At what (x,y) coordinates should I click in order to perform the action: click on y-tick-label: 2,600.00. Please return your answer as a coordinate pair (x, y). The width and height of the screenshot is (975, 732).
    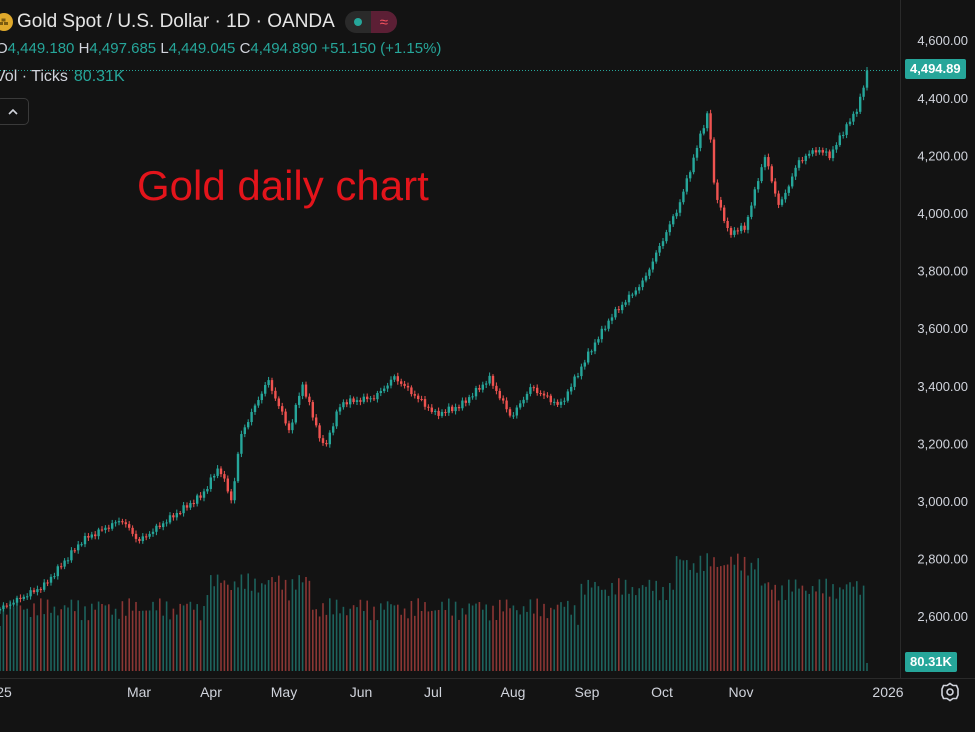
    Looking at the image, I should click on (942, 616).